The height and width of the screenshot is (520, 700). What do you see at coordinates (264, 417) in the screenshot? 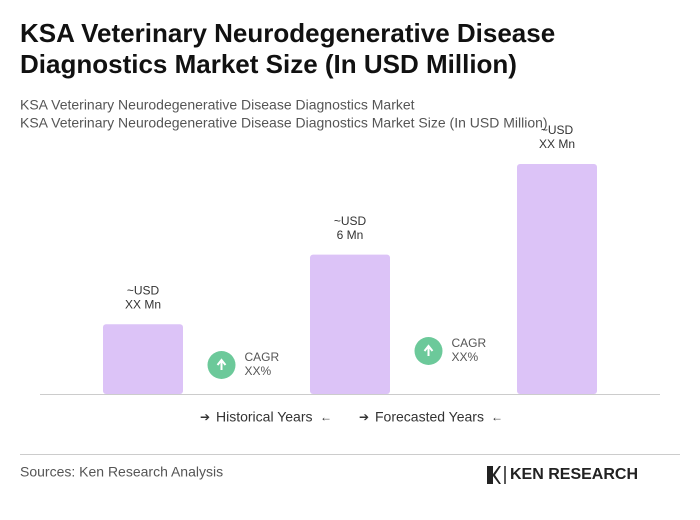
I see `legend-label: Historical Years` at bounding box center [264, 417].